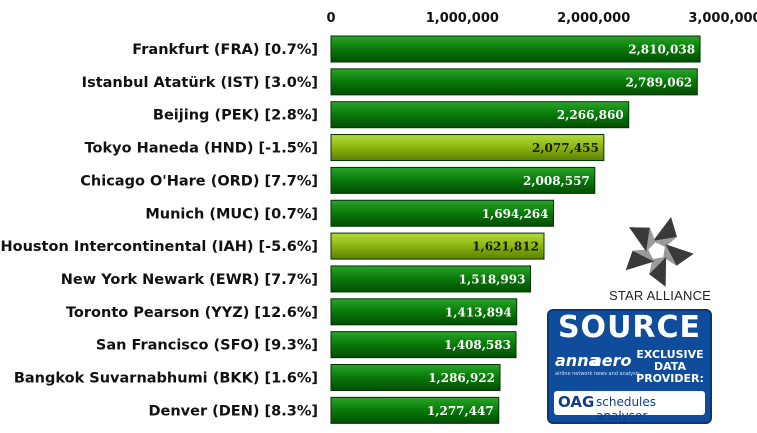  I want to click on data-label: 1,413,894, so click(478, 312).